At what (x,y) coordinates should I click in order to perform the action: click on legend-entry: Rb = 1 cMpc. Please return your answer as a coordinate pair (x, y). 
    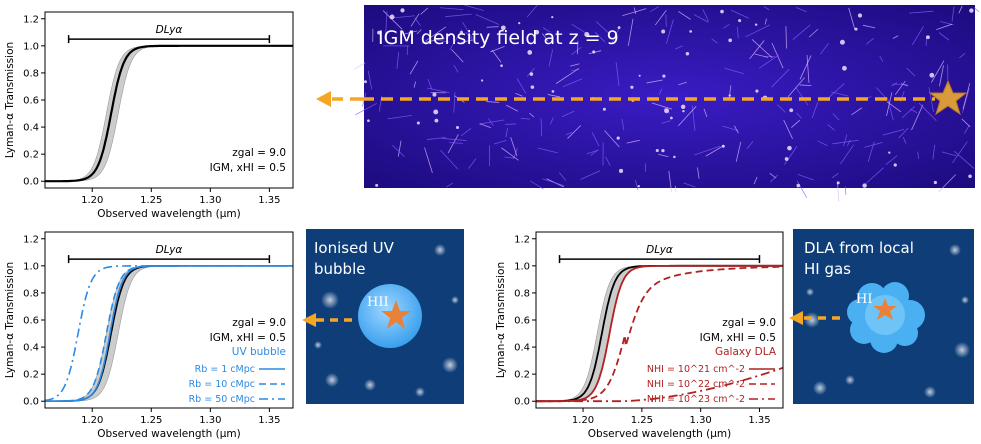
    Looking at the image, I should click on (225, 369).